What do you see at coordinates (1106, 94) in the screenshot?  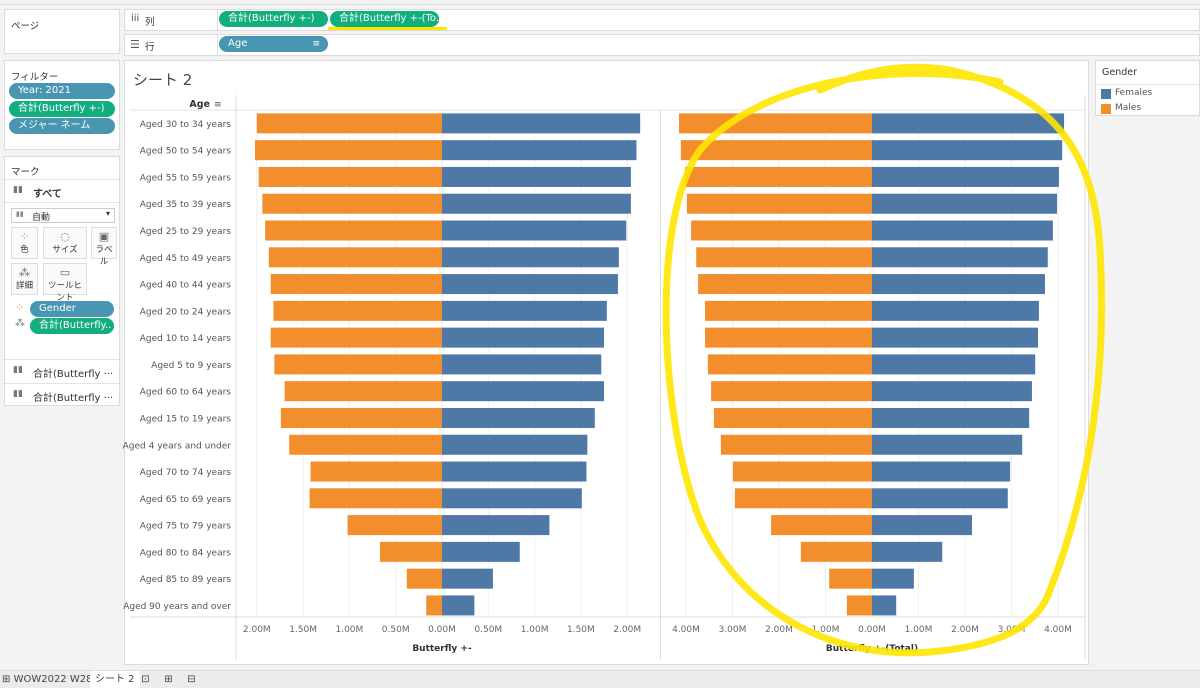 I see `legend-swatch-females` at bounding box center [1106, 94].